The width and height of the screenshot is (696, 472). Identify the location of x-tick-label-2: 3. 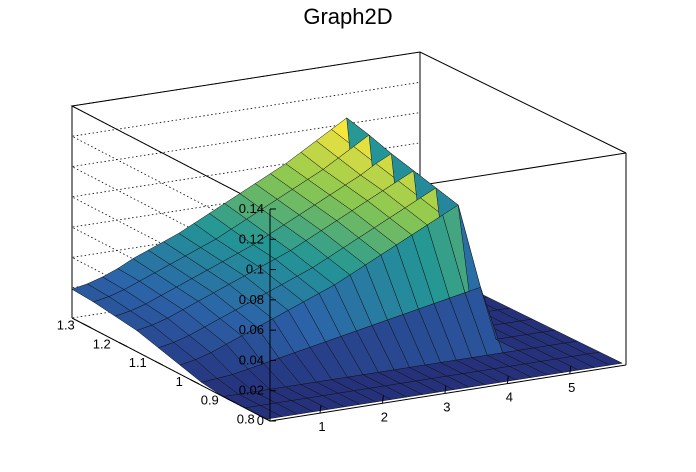
(446, 406).